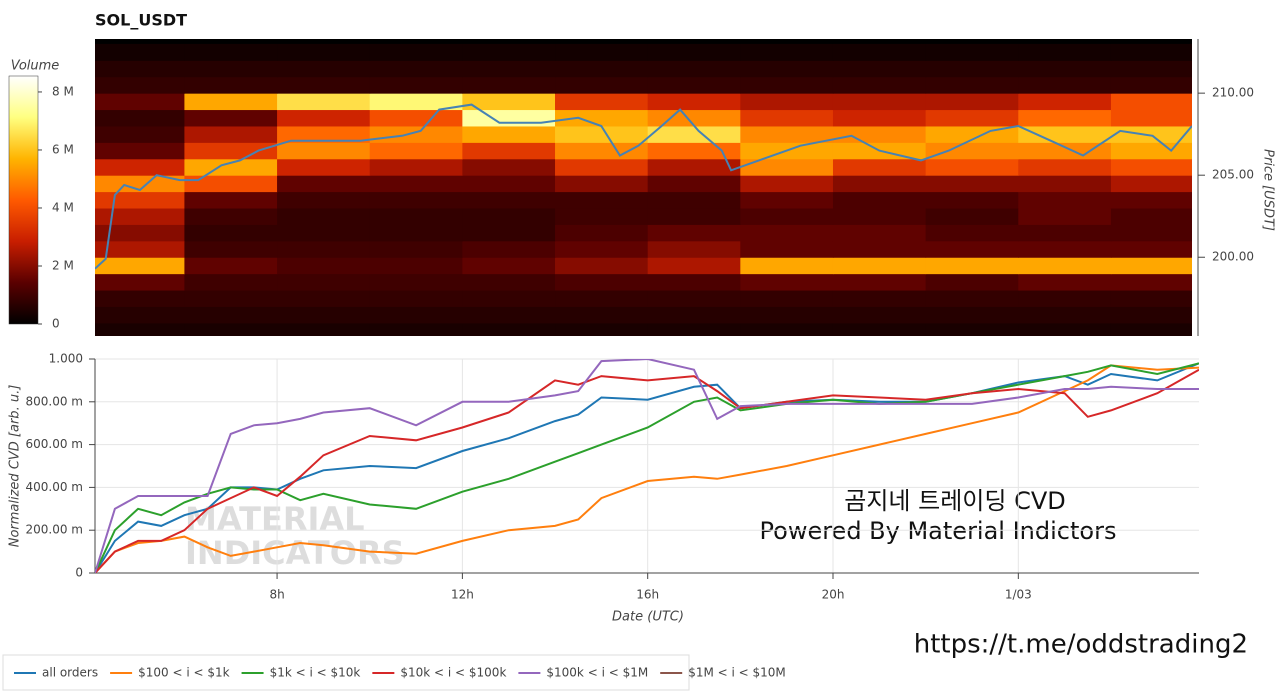 The image size is (1280, 694). I want to click on x-tick-label: 16h, so click(647, 595).